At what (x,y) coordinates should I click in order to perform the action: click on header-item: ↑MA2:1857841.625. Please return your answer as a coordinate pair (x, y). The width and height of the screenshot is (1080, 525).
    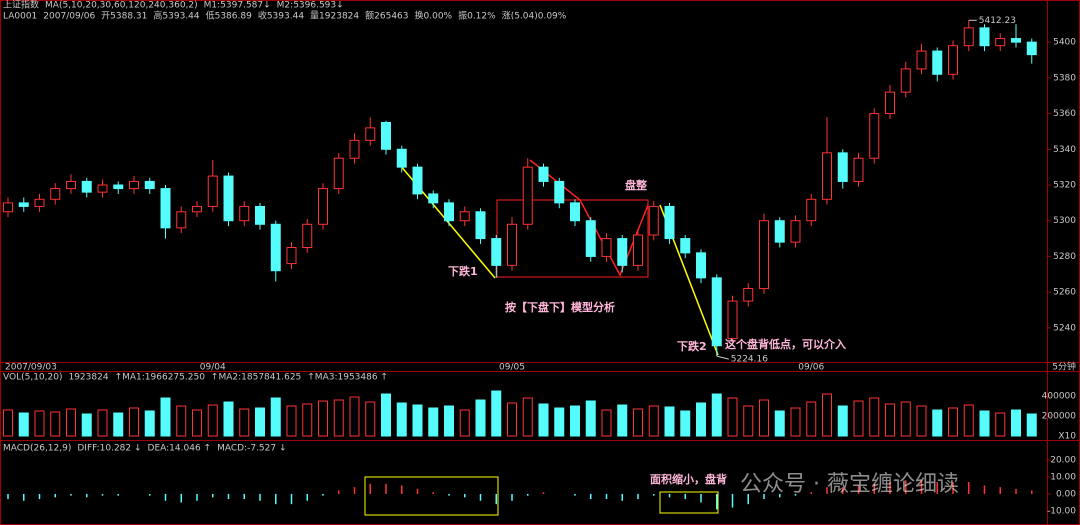
    Looking at the image, I should click on (256, 378).